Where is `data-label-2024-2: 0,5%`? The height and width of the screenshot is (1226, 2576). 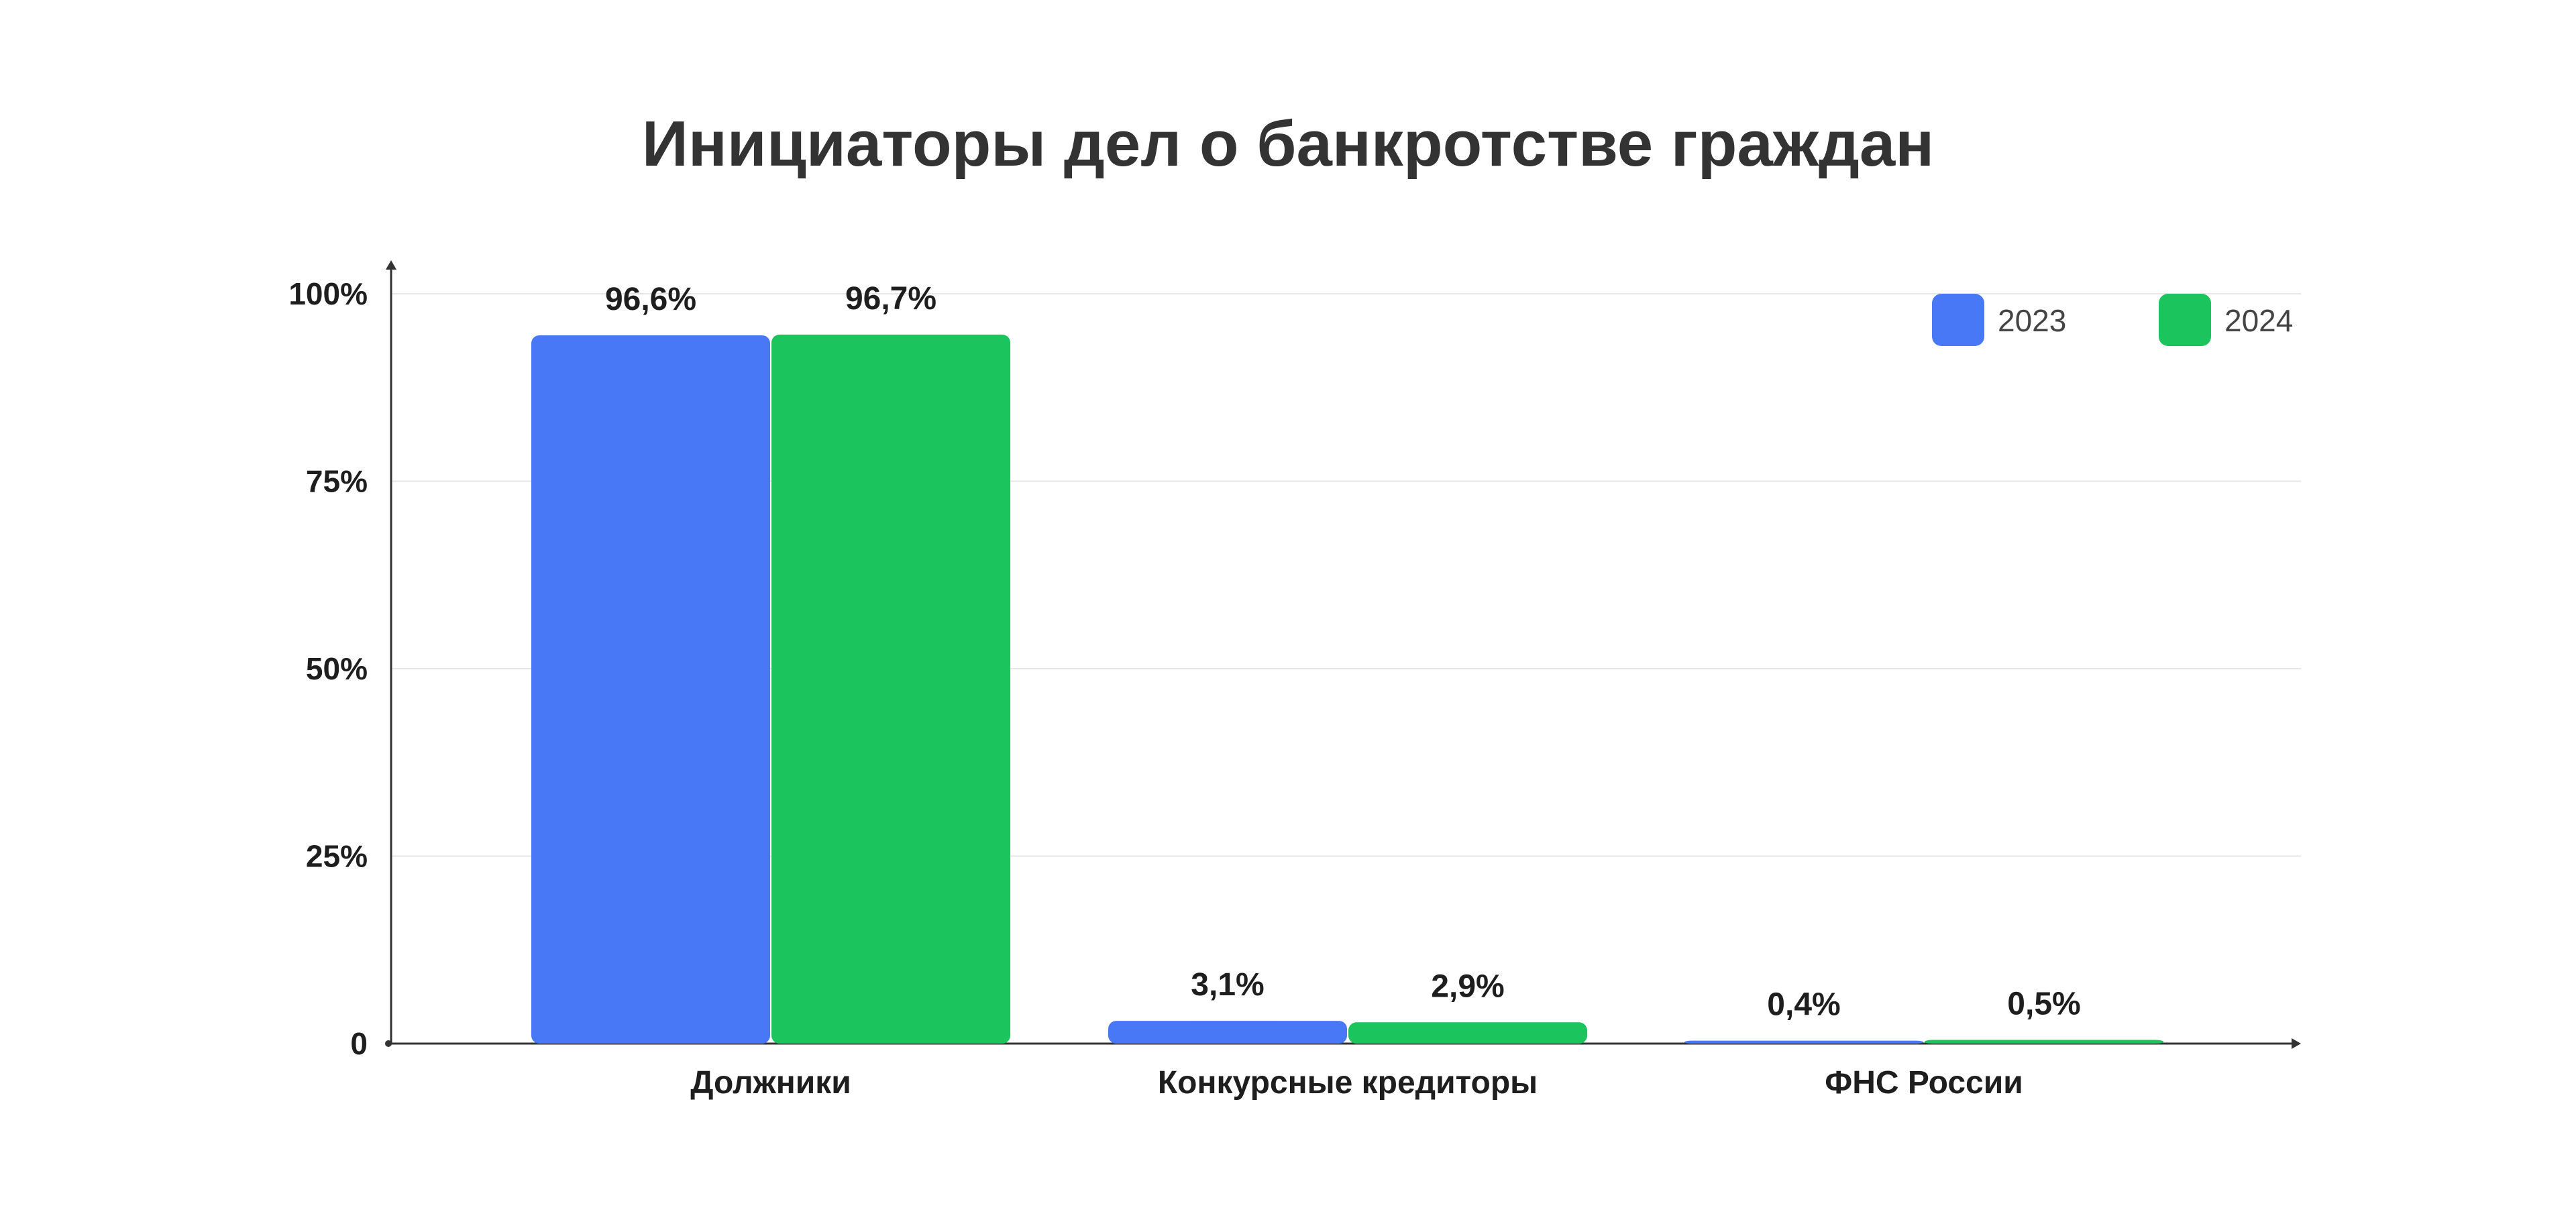 data-label-2024-2: 0,5% is located at coordinates (2043, 1004).